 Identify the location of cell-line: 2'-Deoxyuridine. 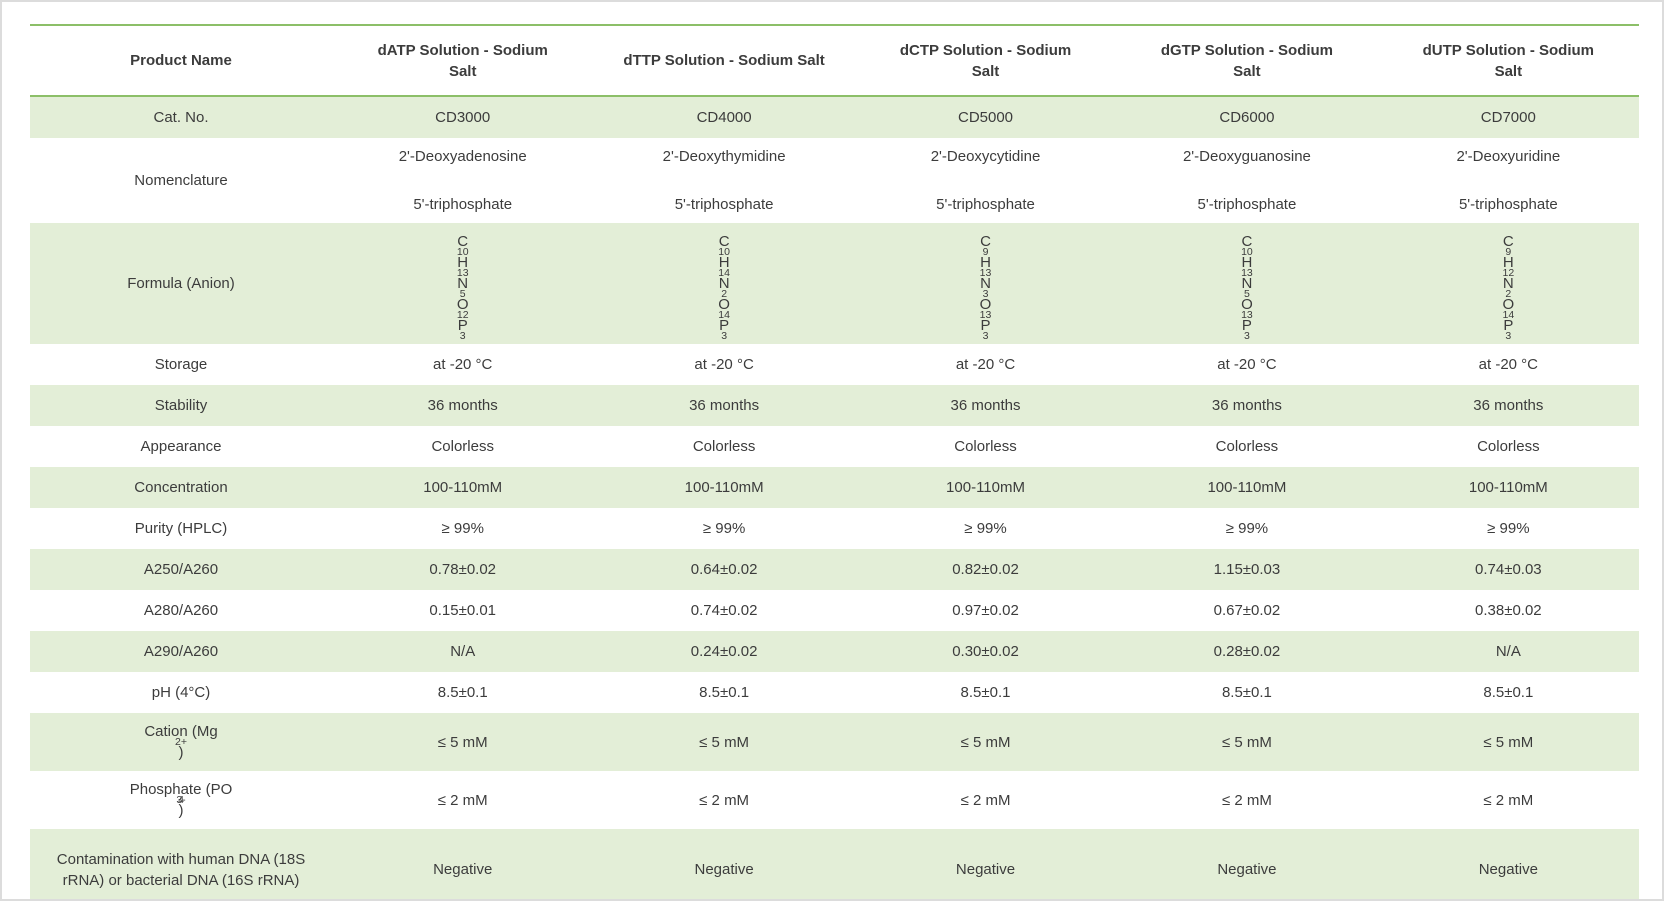
(1508, 156).